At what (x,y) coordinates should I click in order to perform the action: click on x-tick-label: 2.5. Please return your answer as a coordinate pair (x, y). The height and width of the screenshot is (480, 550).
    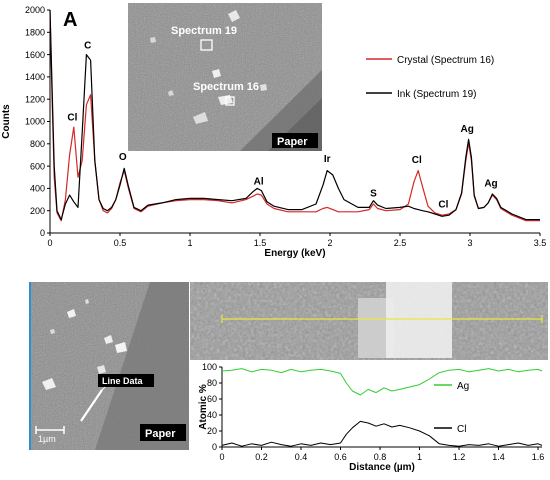
    Looking at the image, I should click on (400, 243).